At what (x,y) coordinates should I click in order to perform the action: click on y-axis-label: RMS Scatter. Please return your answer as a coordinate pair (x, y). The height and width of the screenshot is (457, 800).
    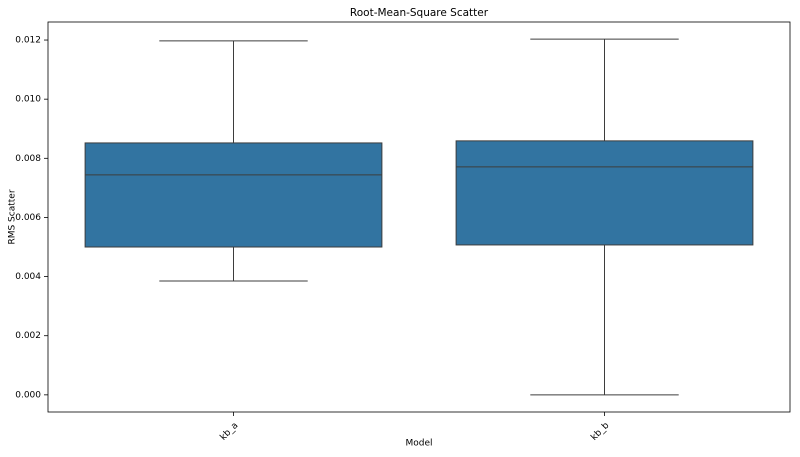
    Looking at the image, I should click on (13, 216).